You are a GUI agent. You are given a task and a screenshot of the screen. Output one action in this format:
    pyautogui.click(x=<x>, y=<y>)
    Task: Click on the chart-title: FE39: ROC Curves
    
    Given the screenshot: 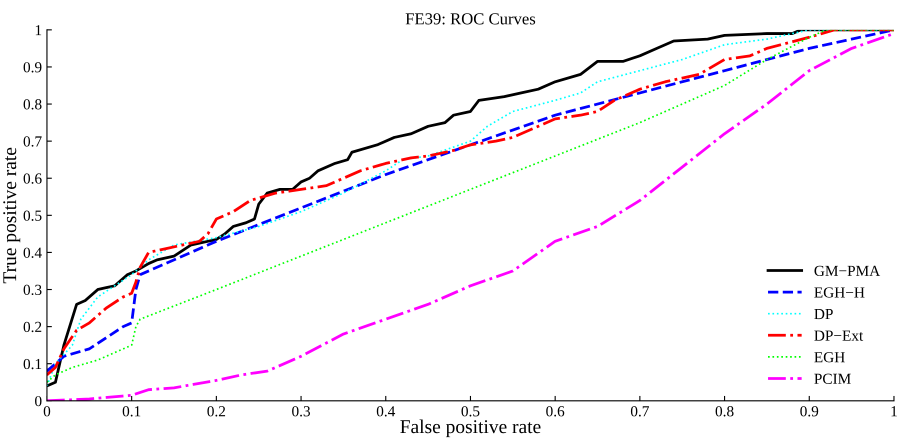 What is the action you would take?
    pyautogui.click(x=471, y=19)
    